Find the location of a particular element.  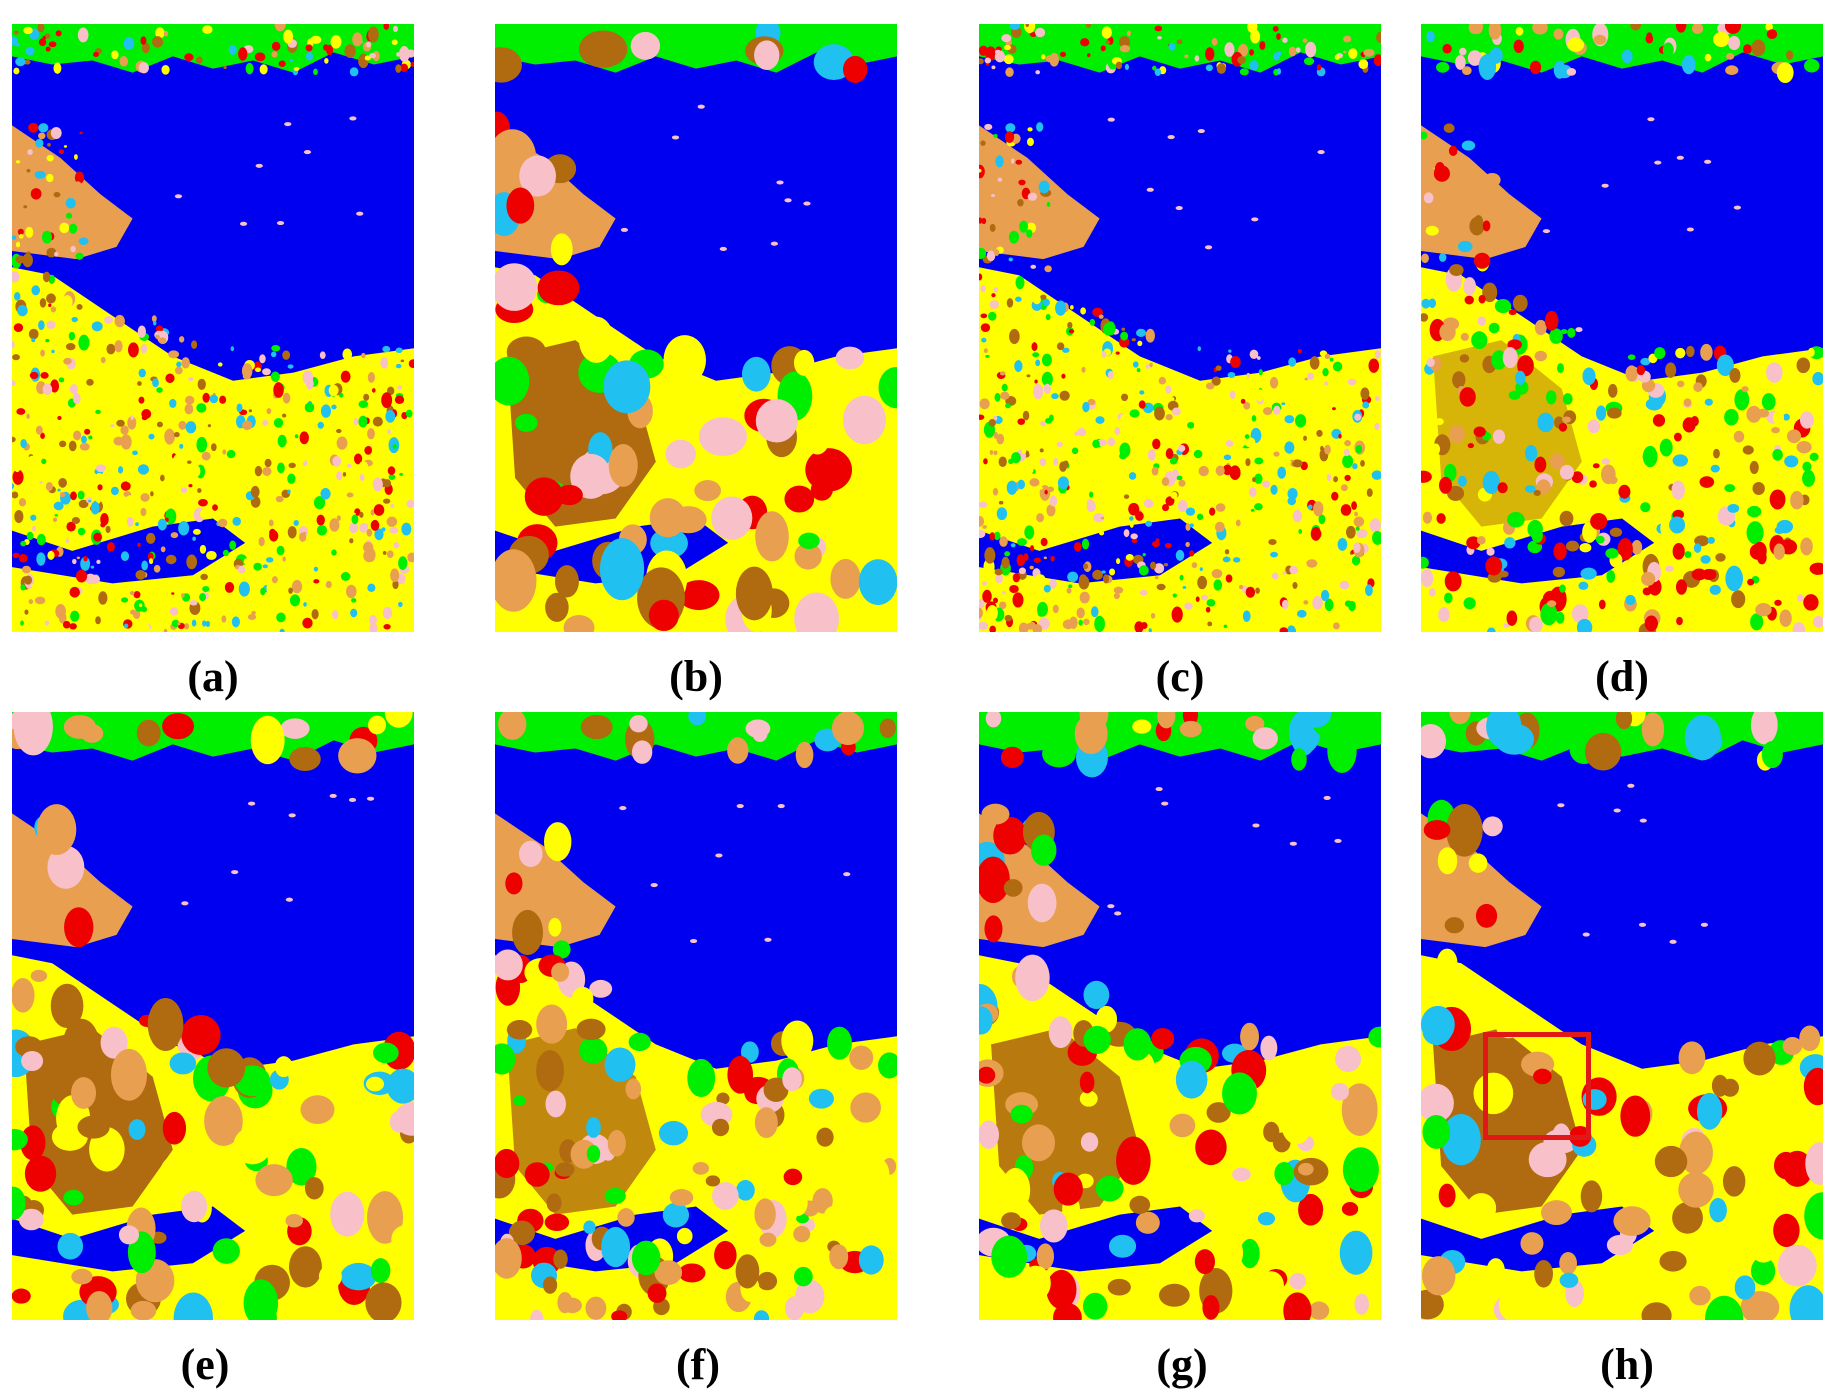

map-a-graphic is located at coordinates (213, 328).